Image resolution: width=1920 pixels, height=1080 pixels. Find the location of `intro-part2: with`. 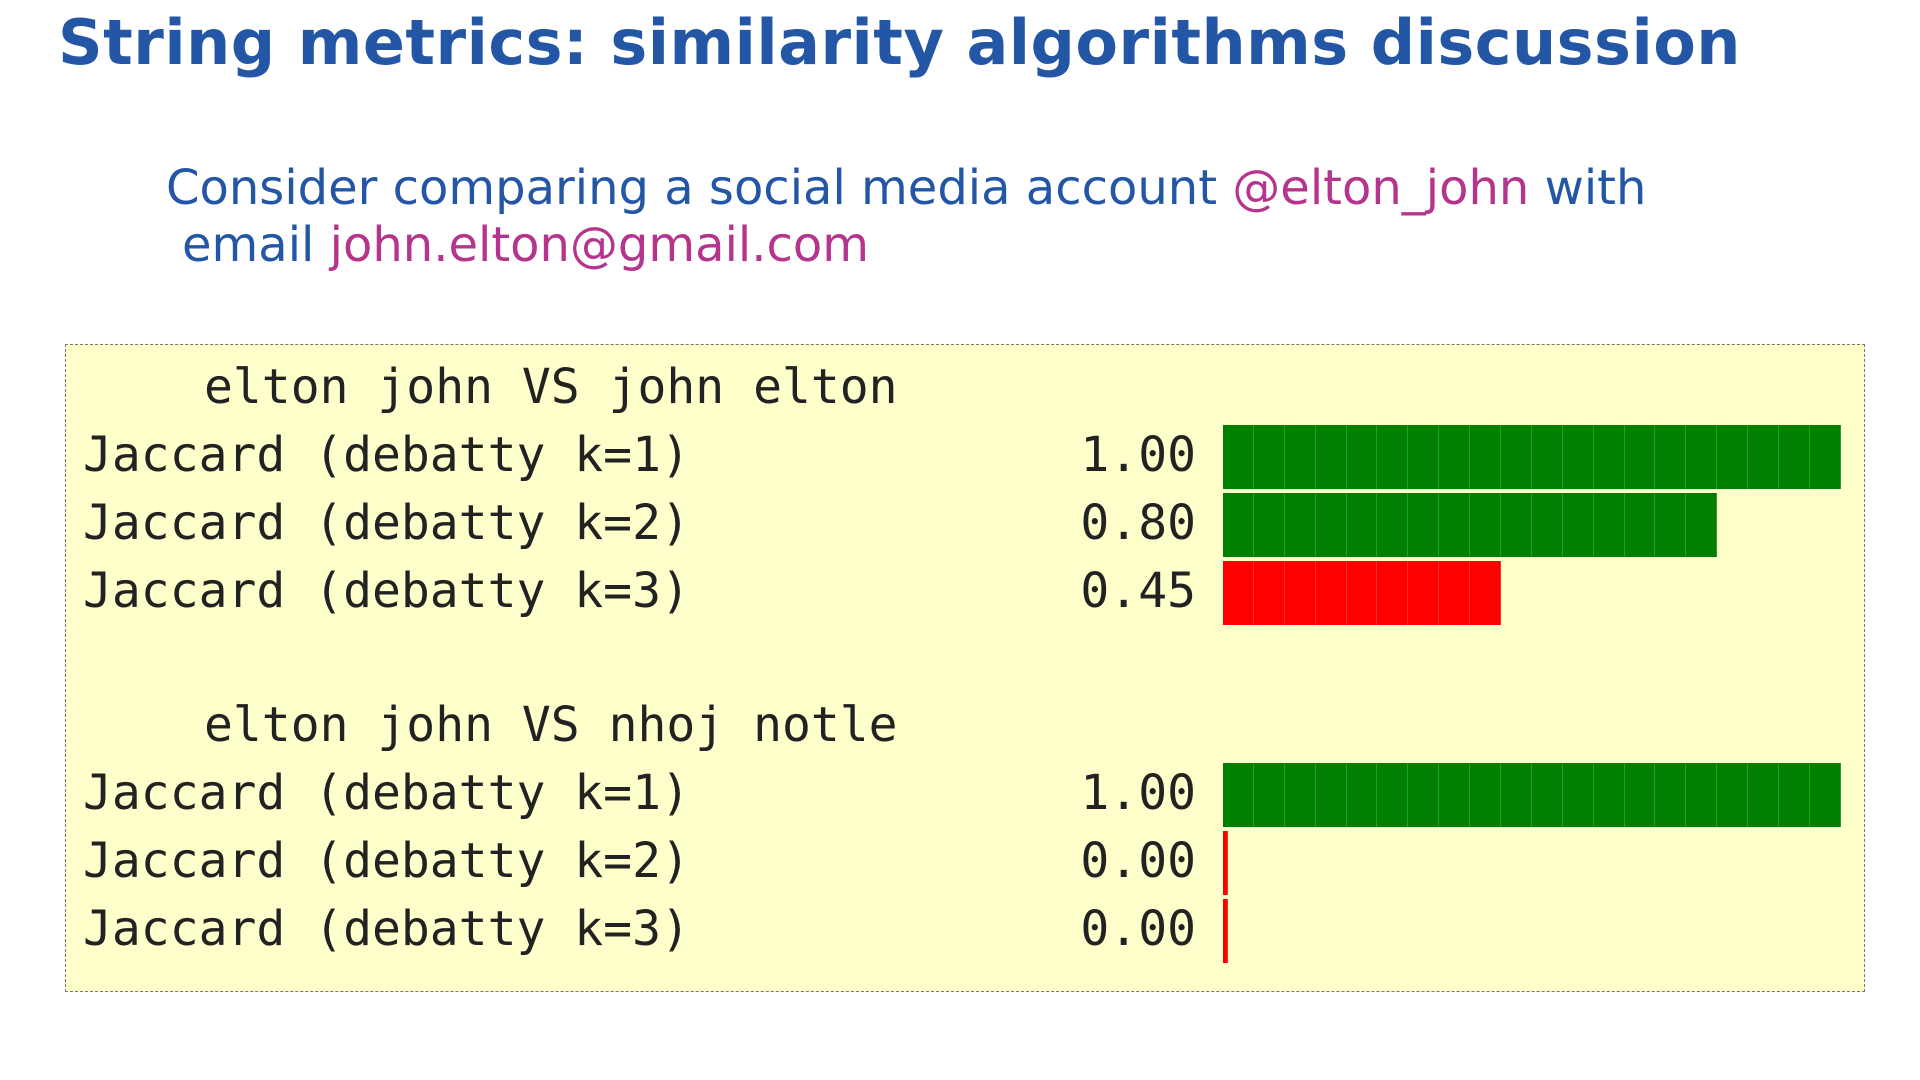

intro-part2: with is located at coordinates (1588, 188).